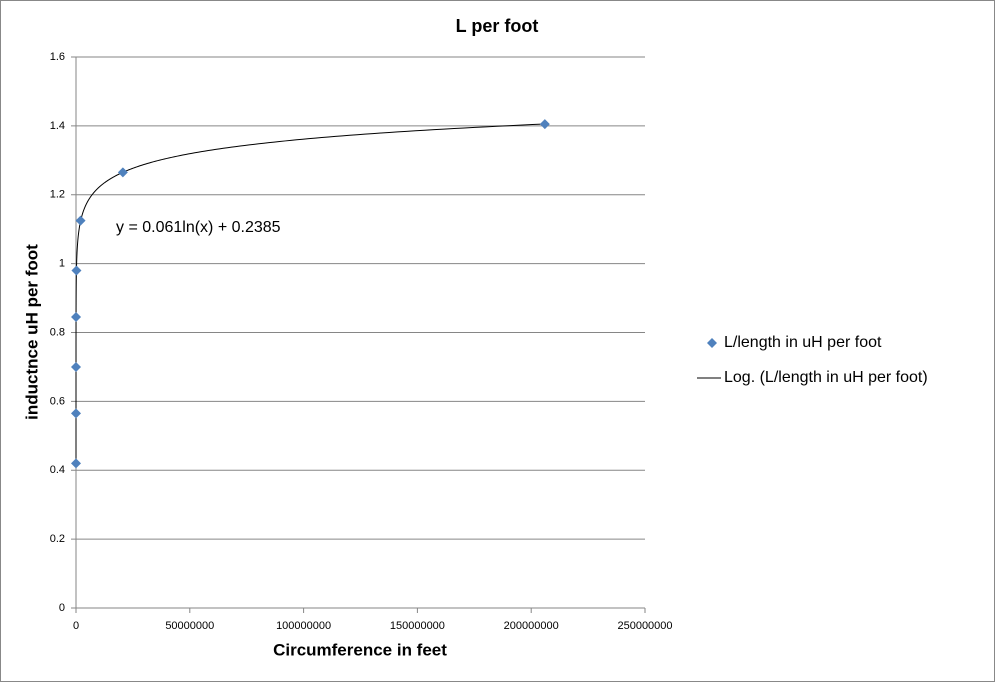 Image resolution: width=995 pixels, height=682 pixels. I want to click on y-tick-label: 0.8, so click(57, 332).